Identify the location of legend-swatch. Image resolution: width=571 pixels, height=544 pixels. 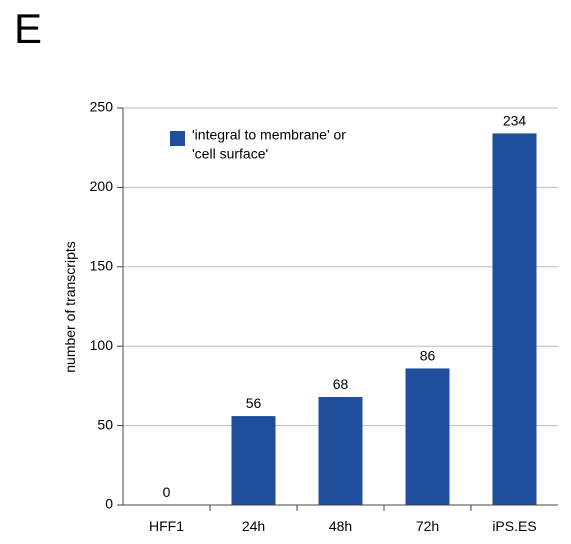
(177, 138).